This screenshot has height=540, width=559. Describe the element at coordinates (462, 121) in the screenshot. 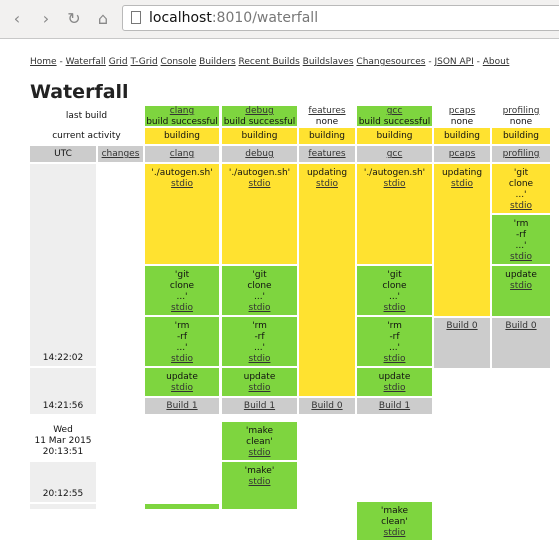

I see `pcaps-last-build-status: none` at that location.